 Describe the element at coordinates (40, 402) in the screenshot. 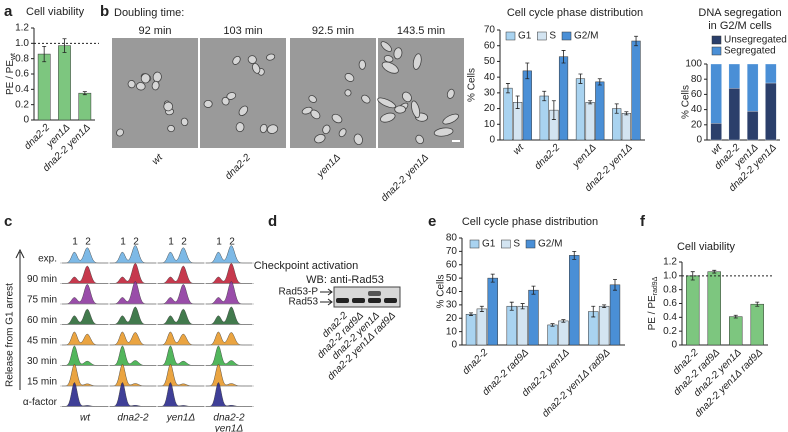

I see `row-label: α-factor` at that location.